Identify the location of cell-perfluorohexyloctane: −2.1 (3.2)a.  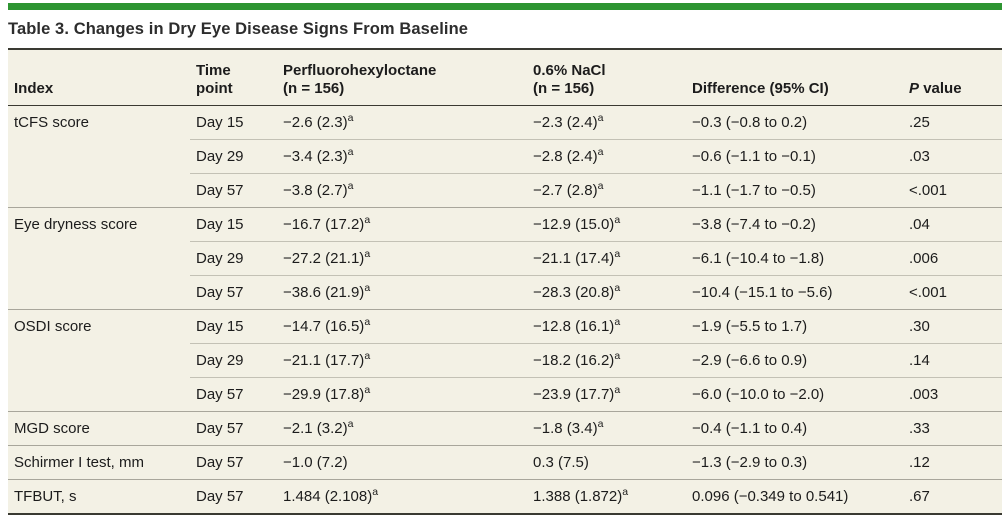
(402, 428).